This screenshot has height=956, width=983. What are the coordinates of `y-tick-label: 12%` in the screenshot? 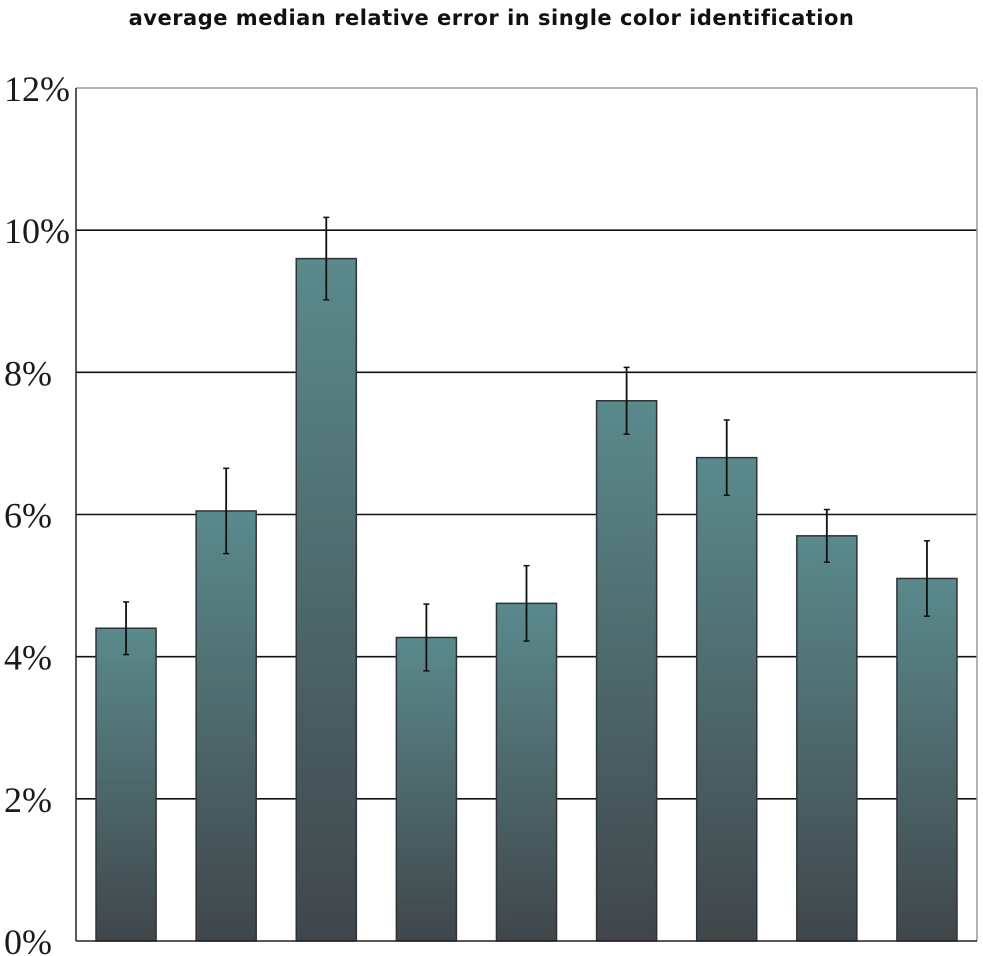 It's located at (37, 89).